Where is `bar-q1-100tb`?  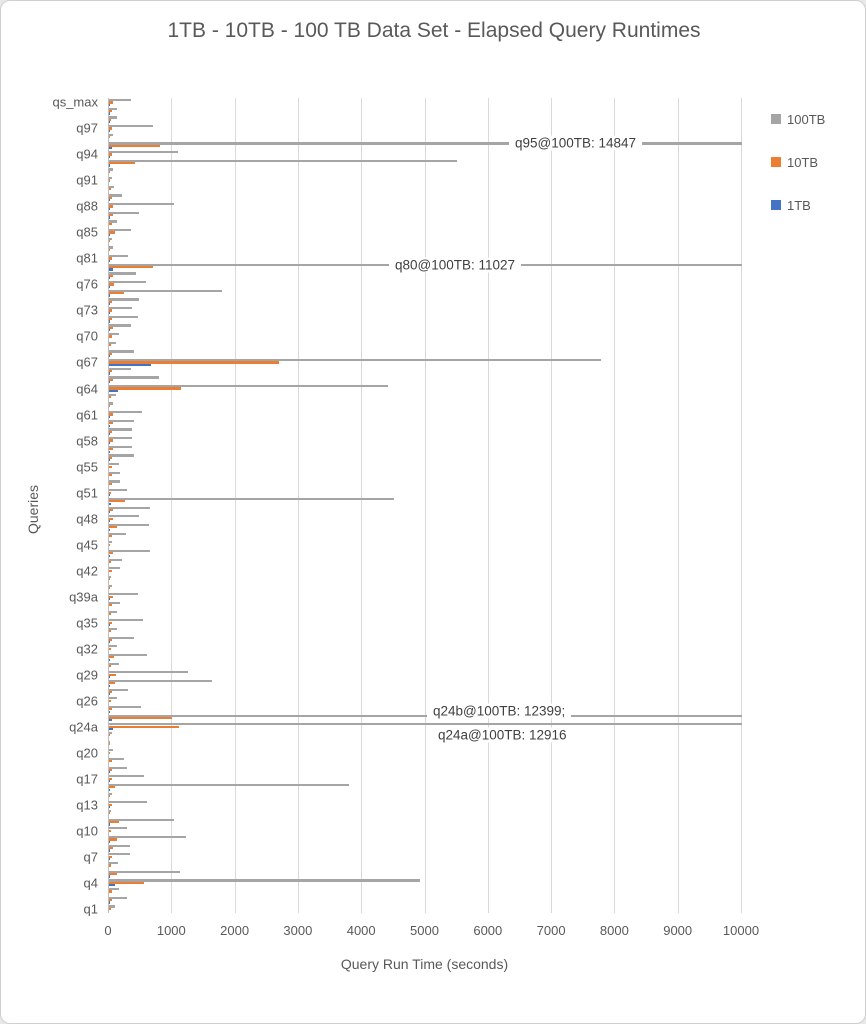 bar-q1-100tb is located at coordinates (112, 906).